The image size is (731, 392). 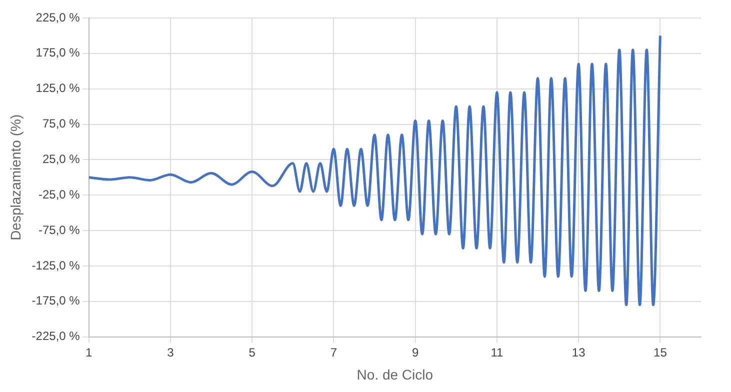 What do you see at coordinates (15, 177) in the screenshot?
I see `y-axis-title: Desplazamiento (%)` at bounding box center [15, 177].